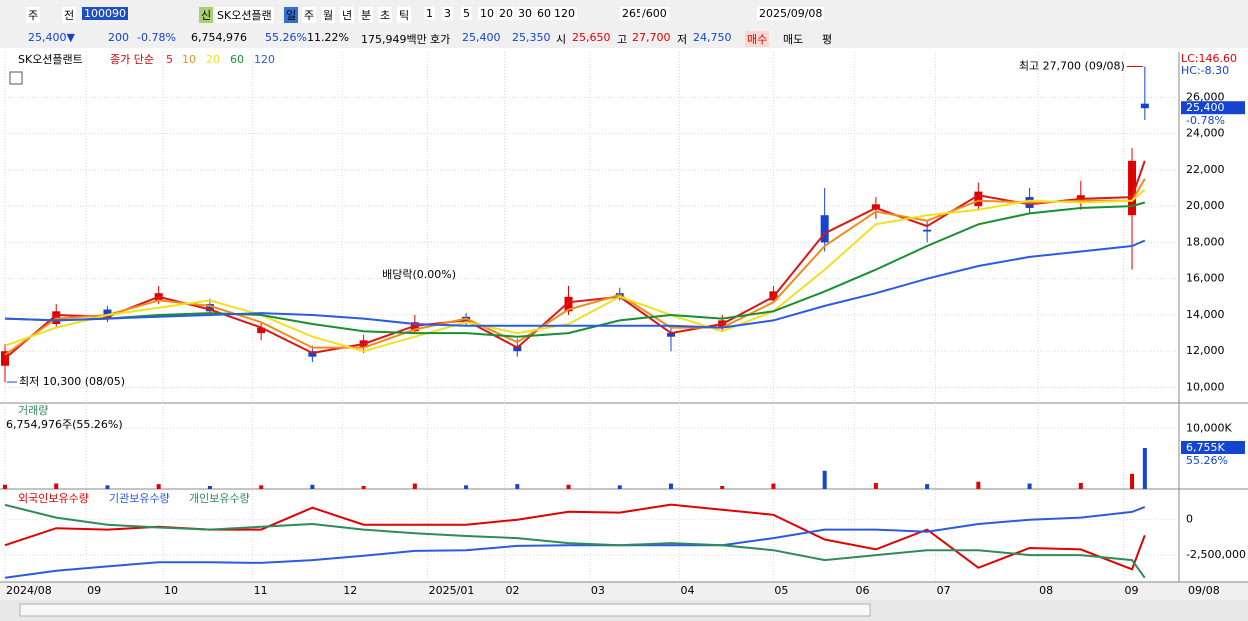 The image size is (1248, 621). What do you see at coordinates (1209, 58) in the screenshot?
I see `lc-label: LC:146.60` at bounding box center [1209, 58].